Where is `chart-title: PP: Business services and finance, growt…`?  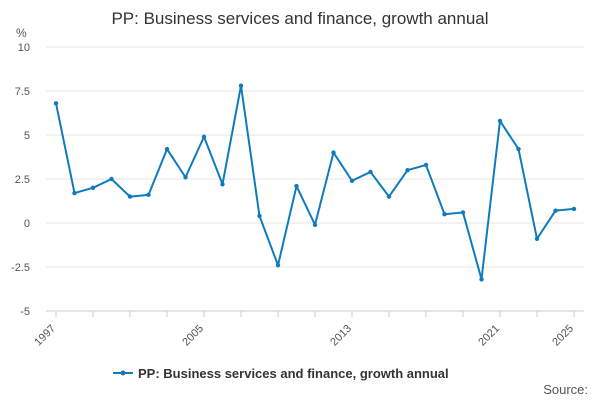 chart-title: PP: Business services and finance, growt… is located at coordinates (299, 18).